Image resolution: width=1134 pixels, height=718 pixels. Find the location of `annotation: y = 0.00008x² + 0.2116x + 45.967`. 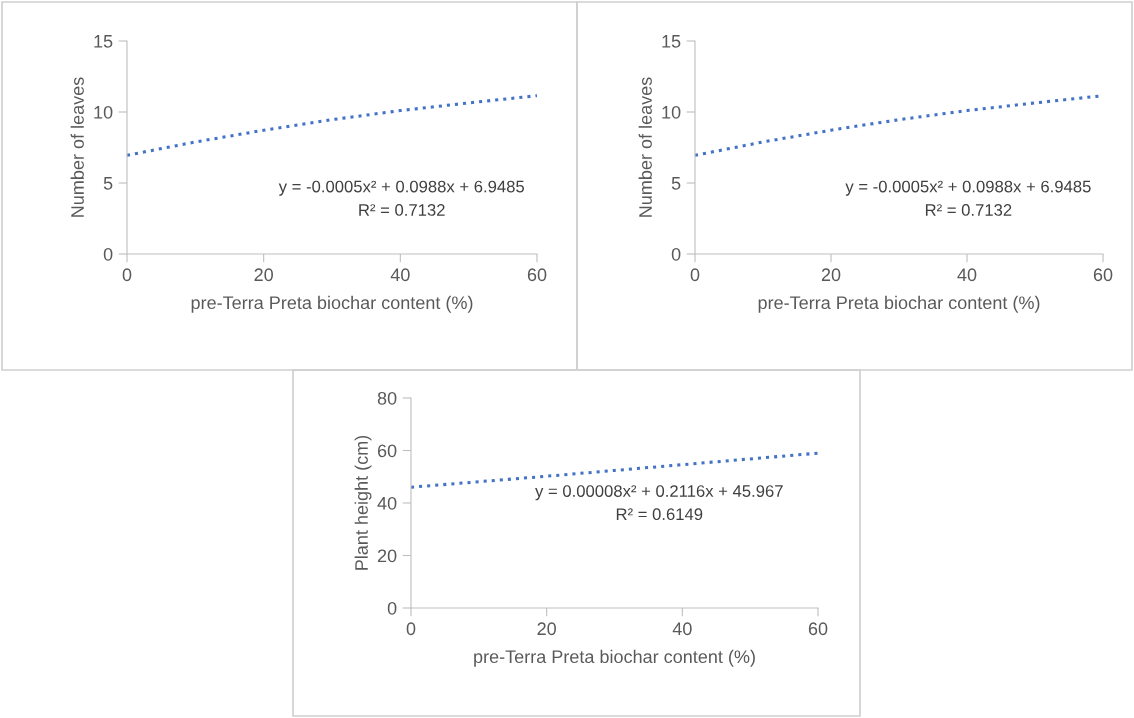

annotation: y = 0.00008x² + 0.2116x + 45.967 is located at coordinates (659, 493).